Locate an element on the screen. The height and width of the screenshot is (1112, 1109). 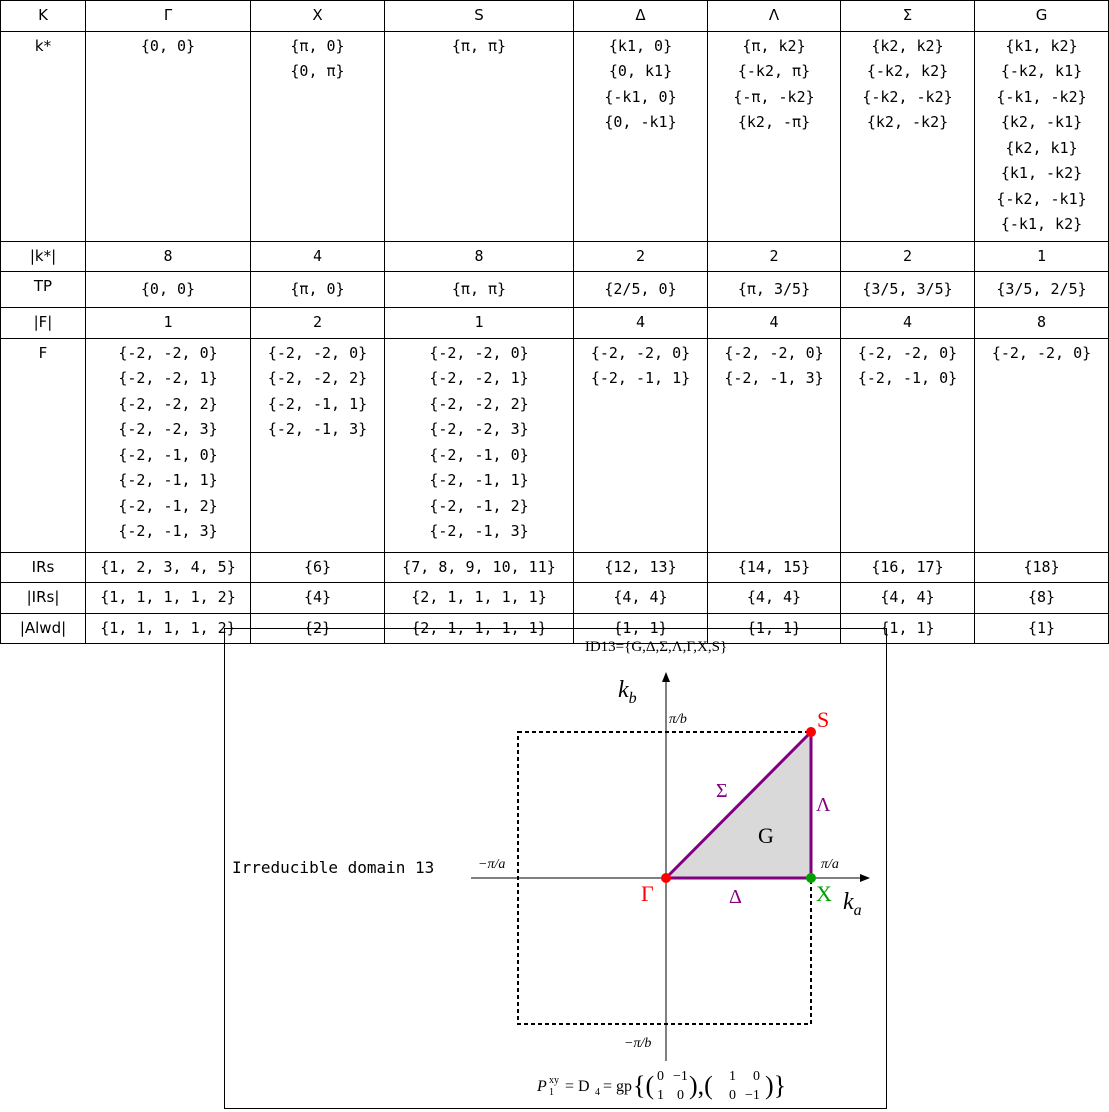
table-cell: {k2, k2} {-k2, k2} {-k2, -k2} {k2, -k2} is located at coordinates (907, 136).